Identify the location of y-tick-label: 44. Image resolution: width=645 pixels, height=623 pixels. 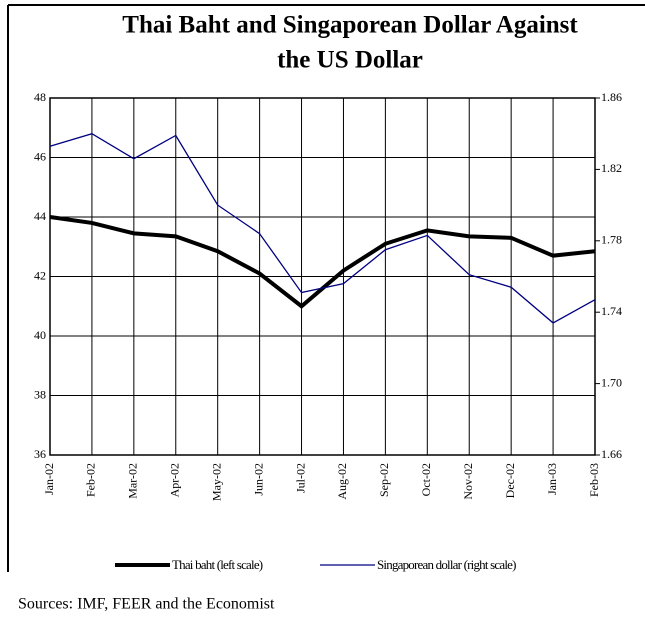
(40, 216).